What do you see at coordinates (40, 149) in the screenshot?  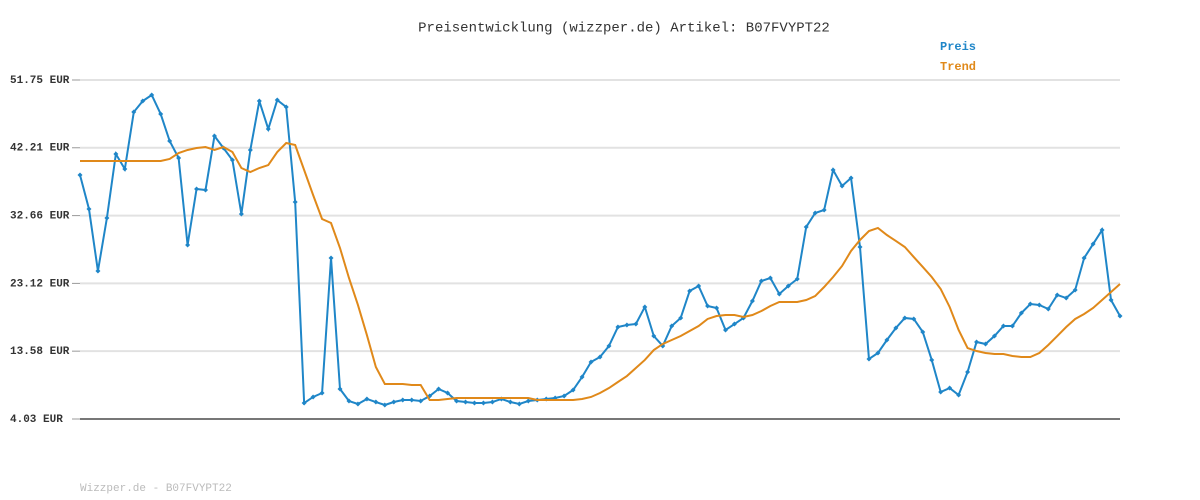 I see `y-tick-label: 42.21 EUR` at bounding box center [40, 149].